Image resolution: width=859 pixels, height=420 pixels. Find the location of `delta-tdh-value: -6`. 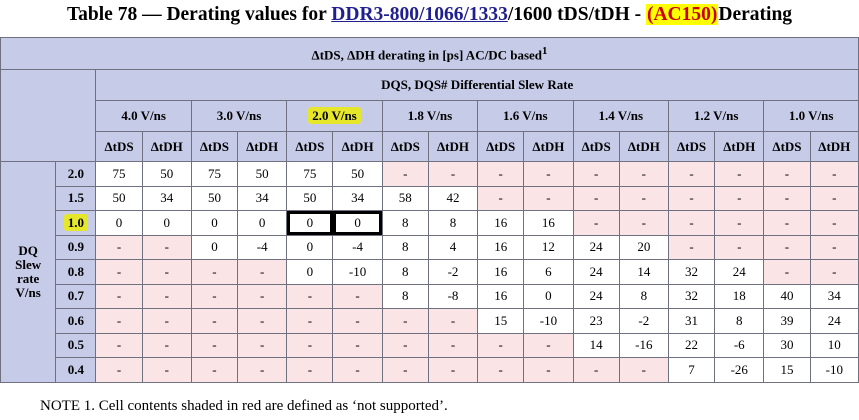

delta-tdh-value: -6 is located at coordinates (739, 345).